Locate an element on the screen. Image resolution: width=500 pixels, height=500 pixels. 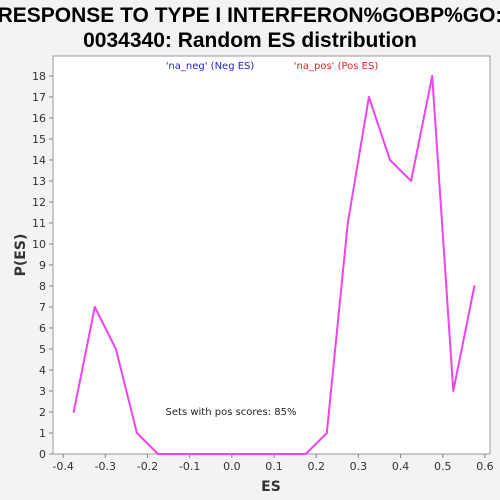
y-tick-label: 0 is located at coordinates (42, 454).